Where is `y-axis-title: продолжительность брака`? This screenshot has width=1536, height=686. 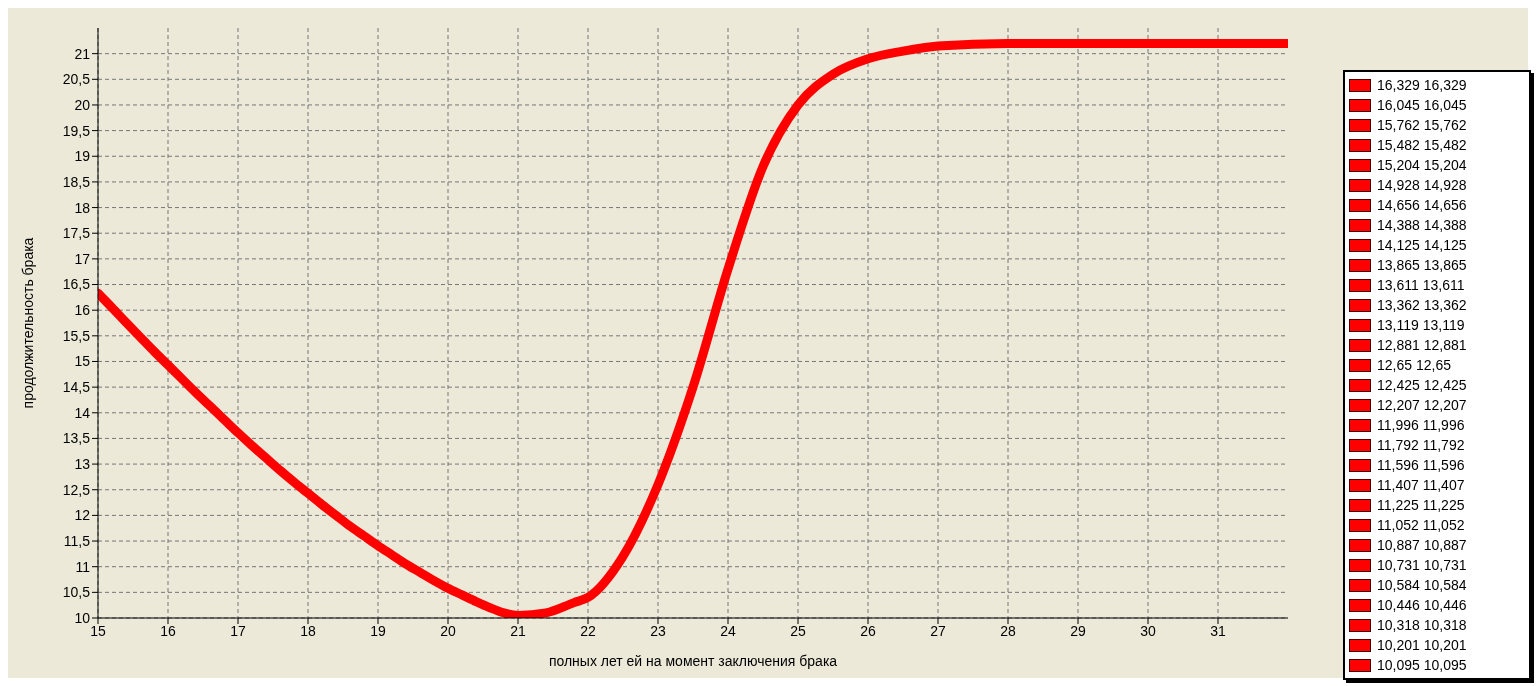
y-axis-title: продолжительность брака is located at coordinates (27, 323).